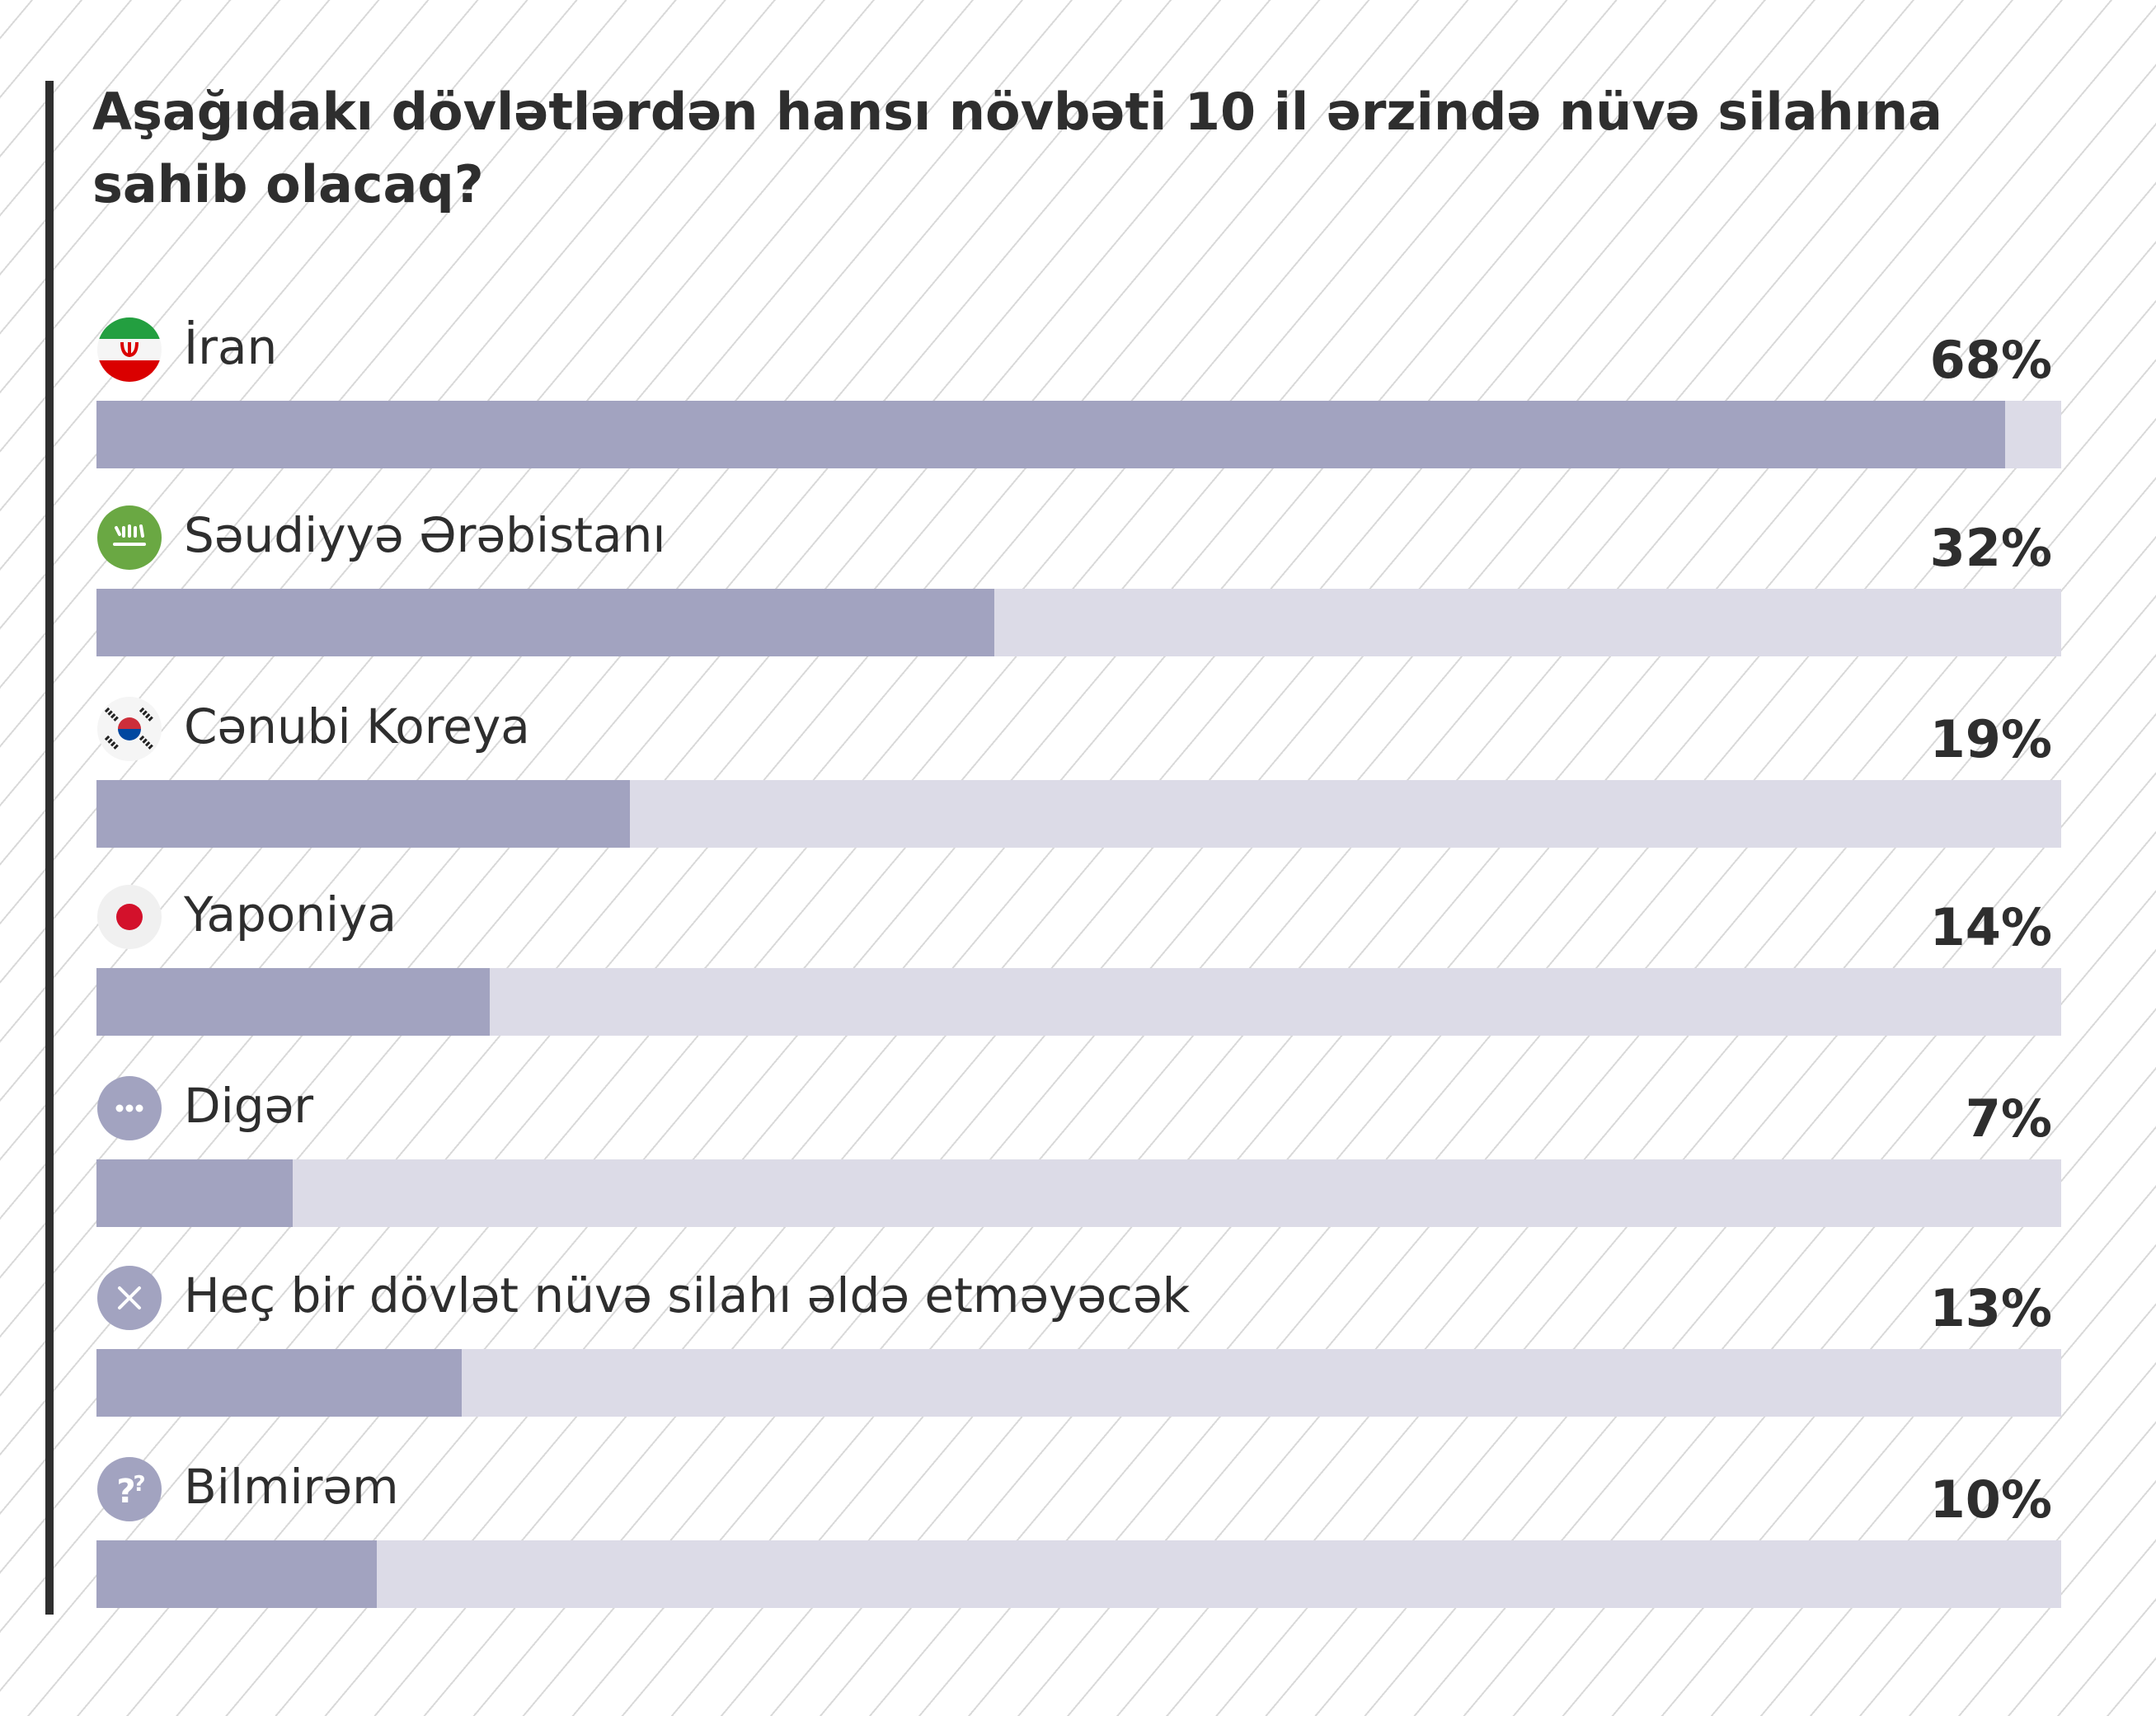 This screenshot has width=2156, height=1716. Describe the element at coordinates (1079, 1154) in the screenshot. I see `bar-row: Digər 7%` at that location.